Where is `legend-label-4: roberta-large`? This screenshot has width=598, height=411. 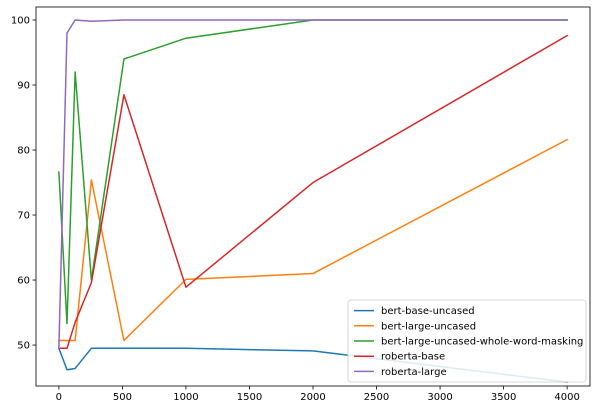 legend-label-4: roberta-large is located at coordinates (414, 372).